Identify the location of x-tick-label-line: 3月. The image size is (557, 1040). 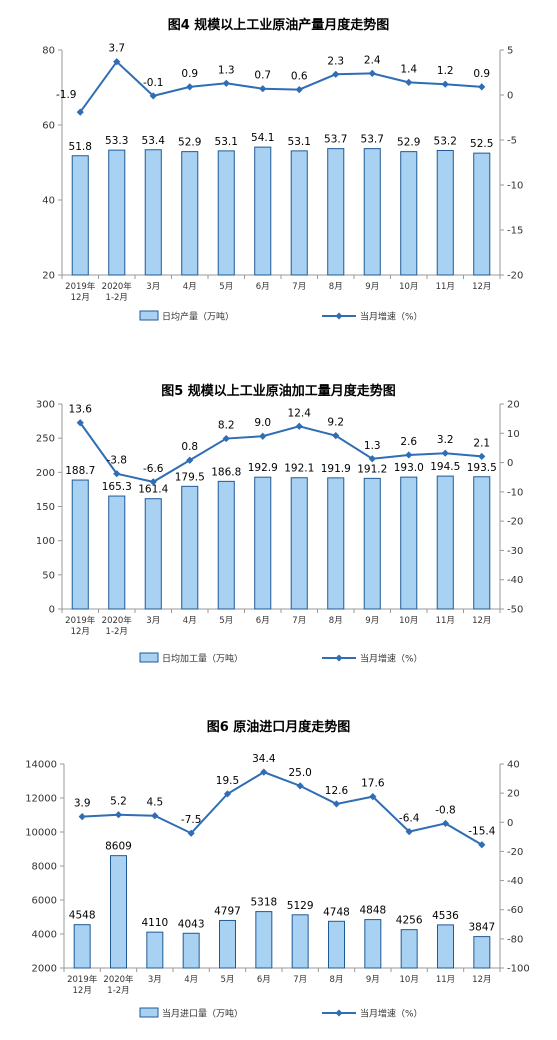
(153, 287).